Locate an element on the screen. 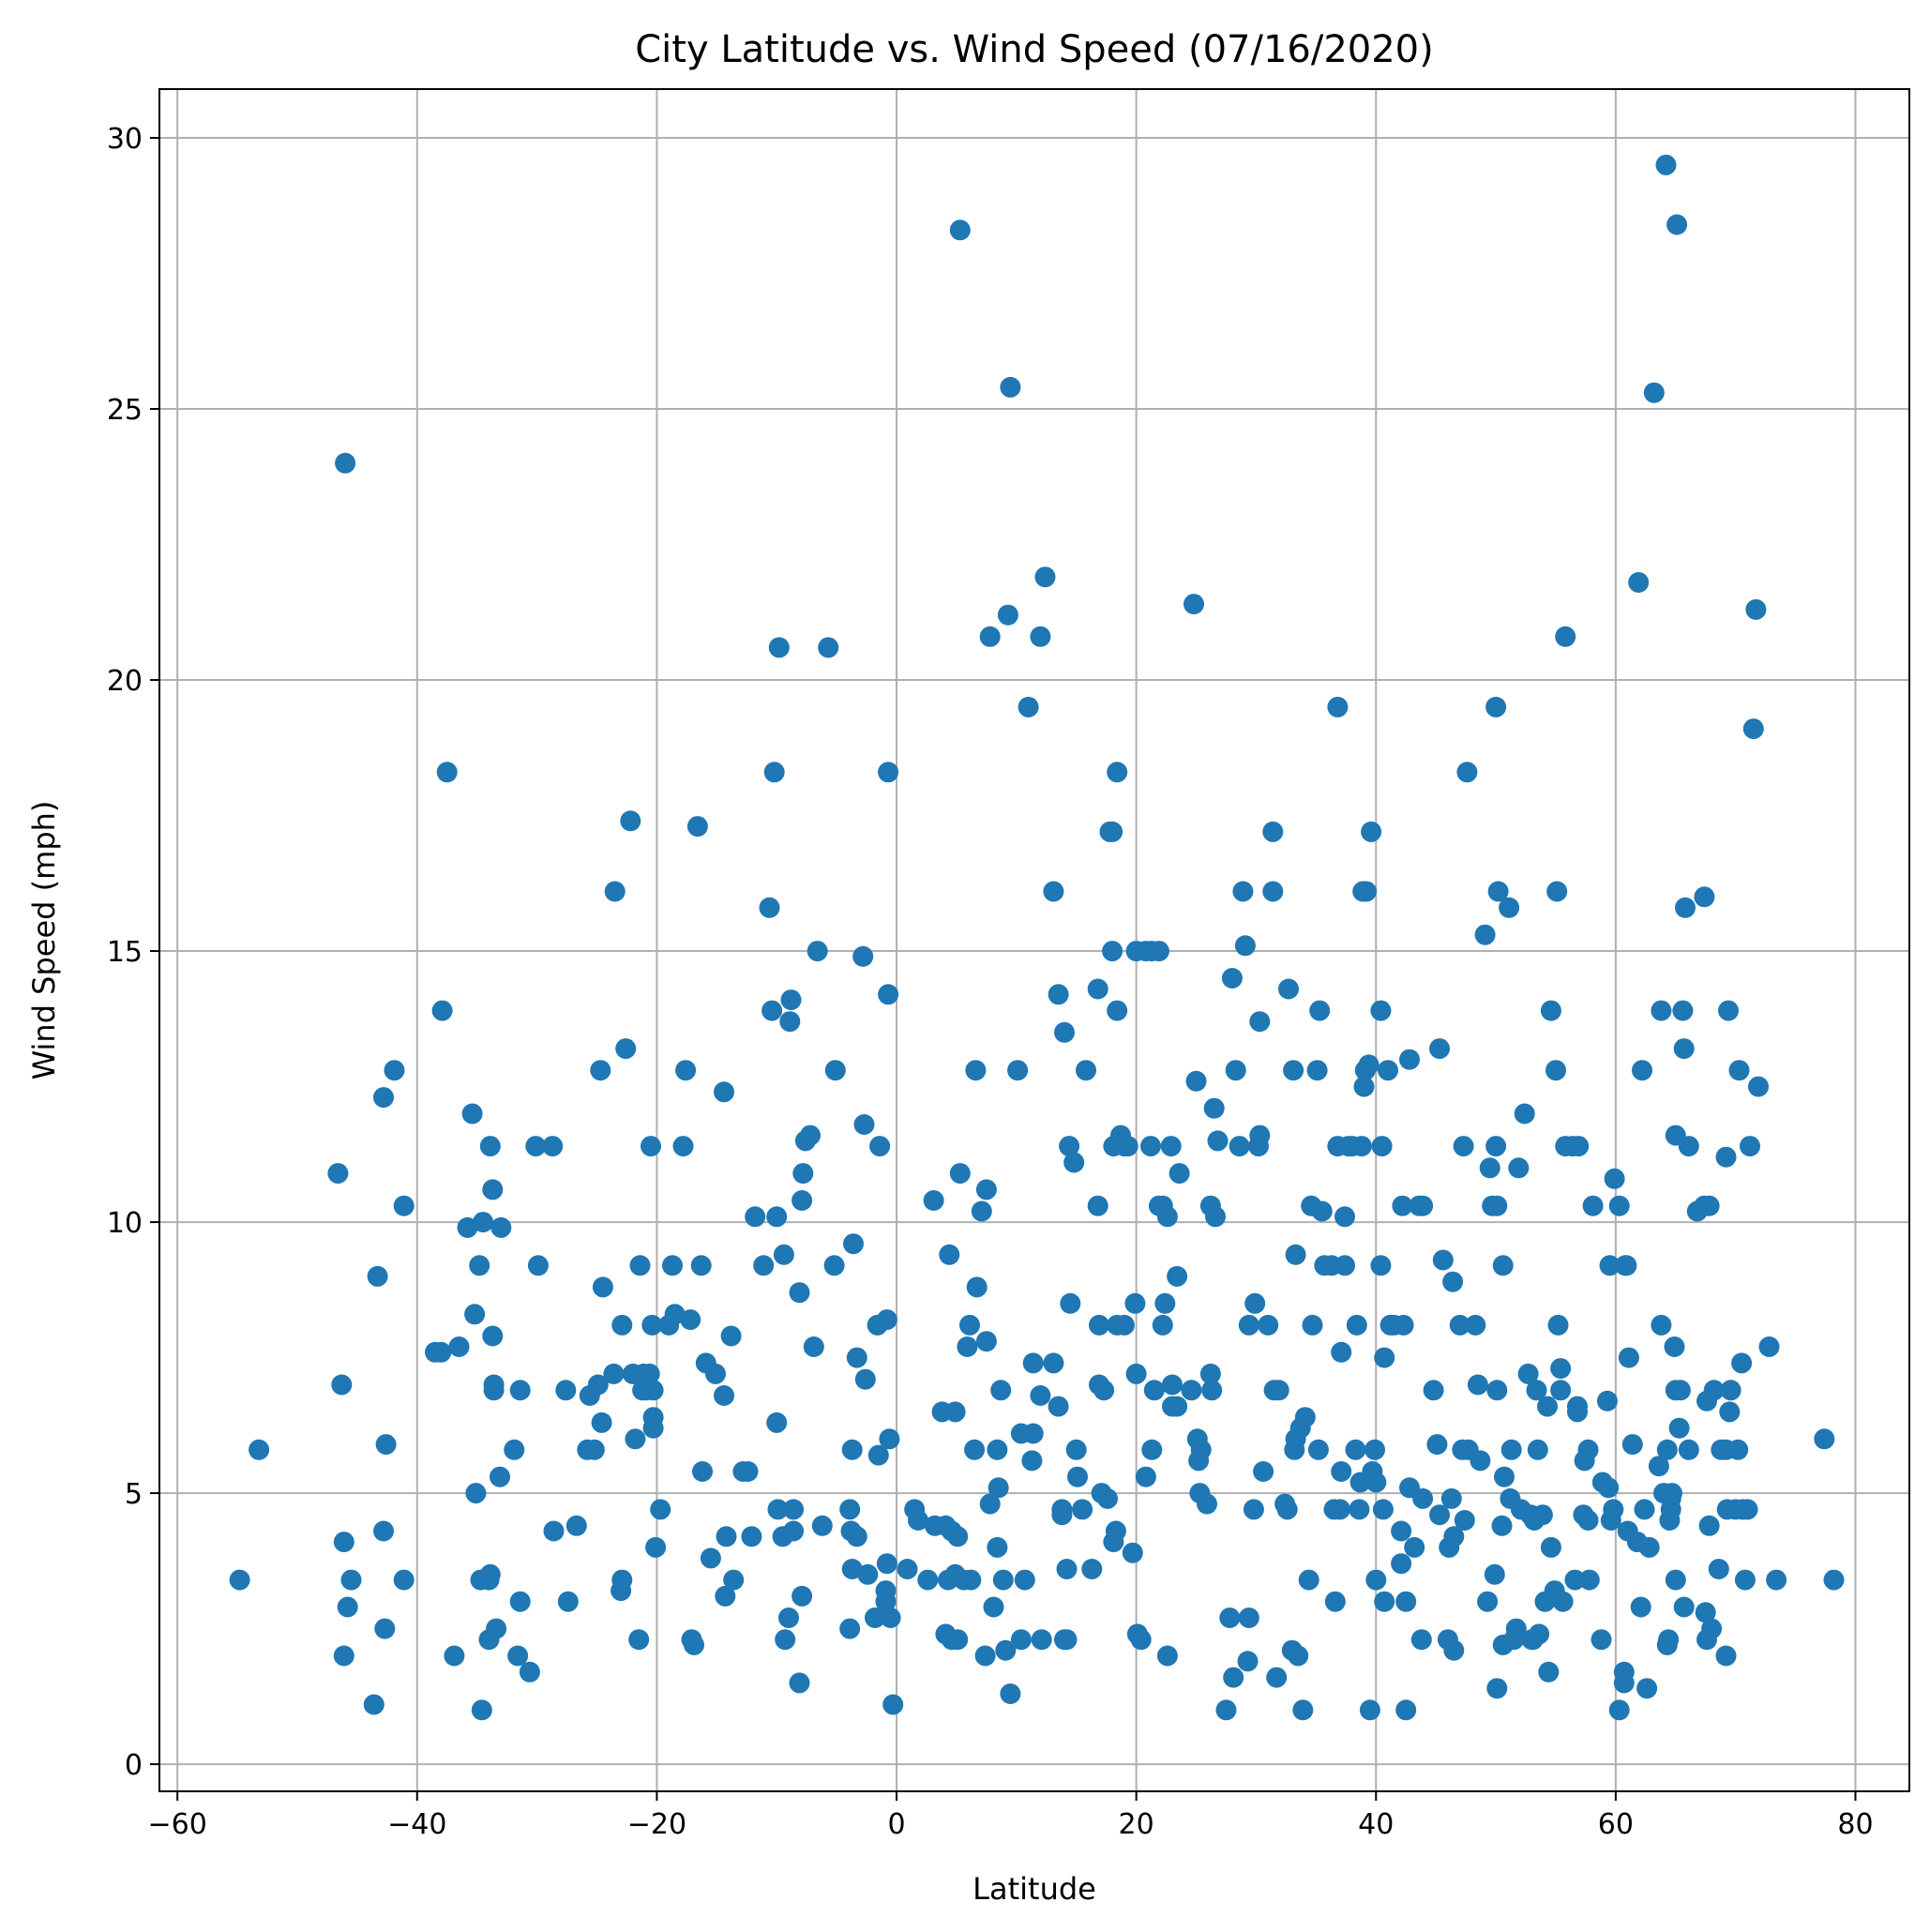  y-tick-label: 10 is located at coordinates (125, 1223).